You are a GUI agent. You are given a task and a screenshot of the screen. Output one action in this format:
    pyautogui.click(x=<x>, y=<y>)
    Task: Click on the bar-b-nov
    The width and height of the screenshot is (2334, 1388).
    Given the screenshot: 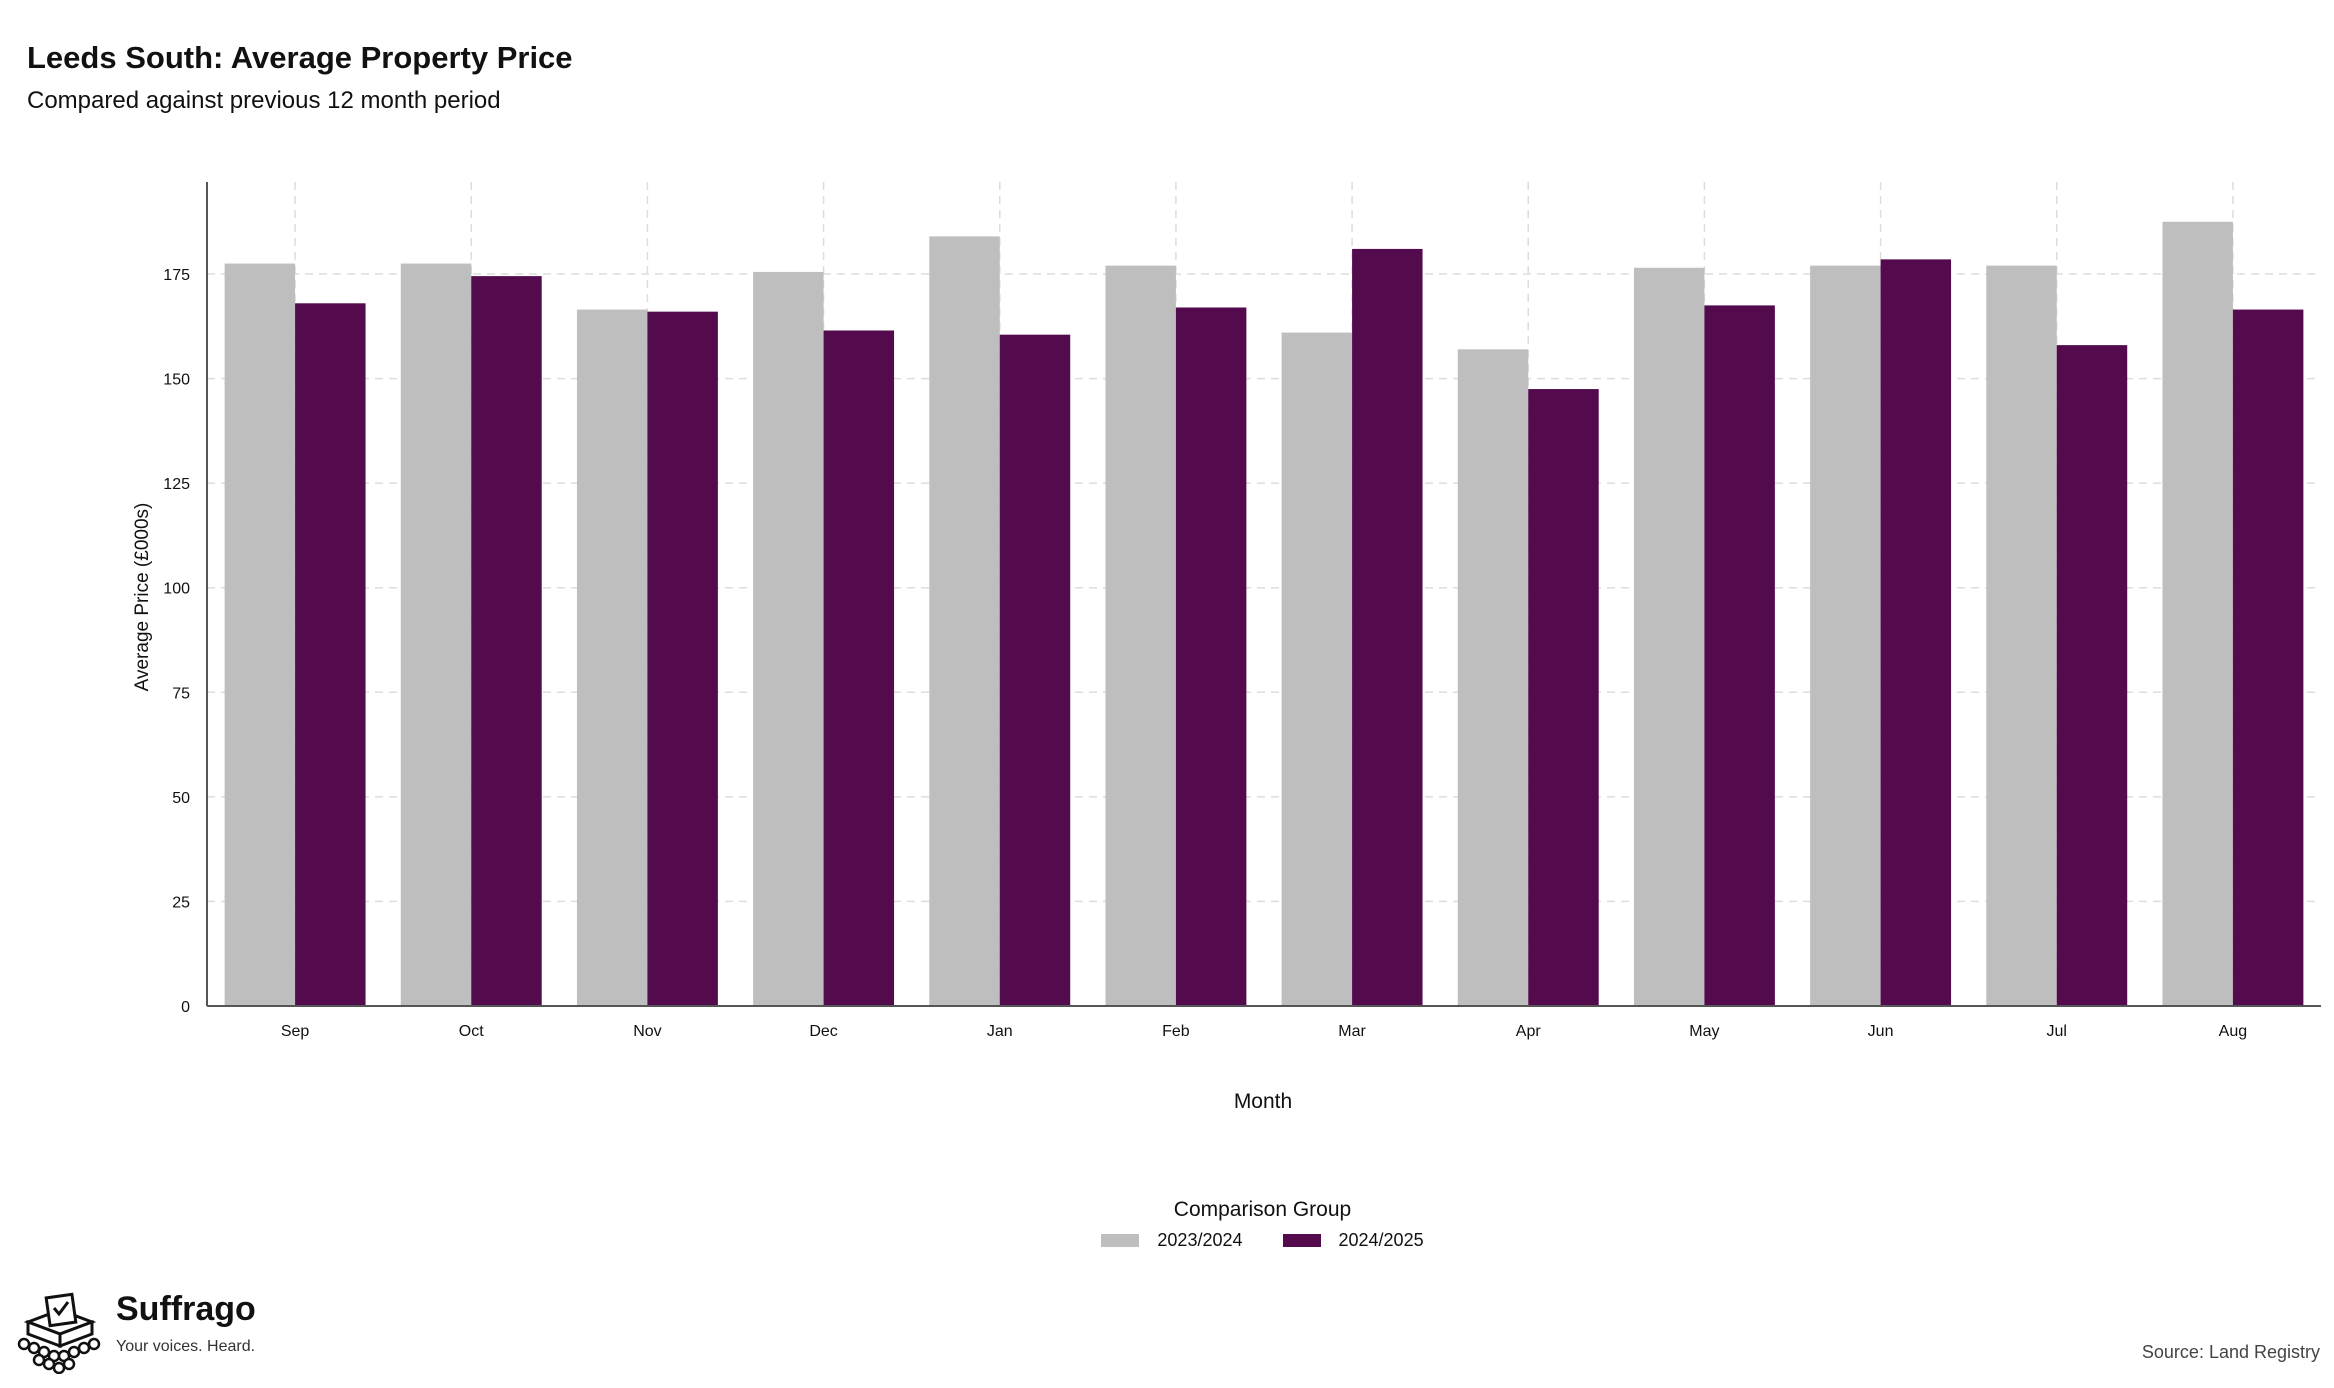 What is the action you would take?
    pyautogui.click(x=682, y=658)
    